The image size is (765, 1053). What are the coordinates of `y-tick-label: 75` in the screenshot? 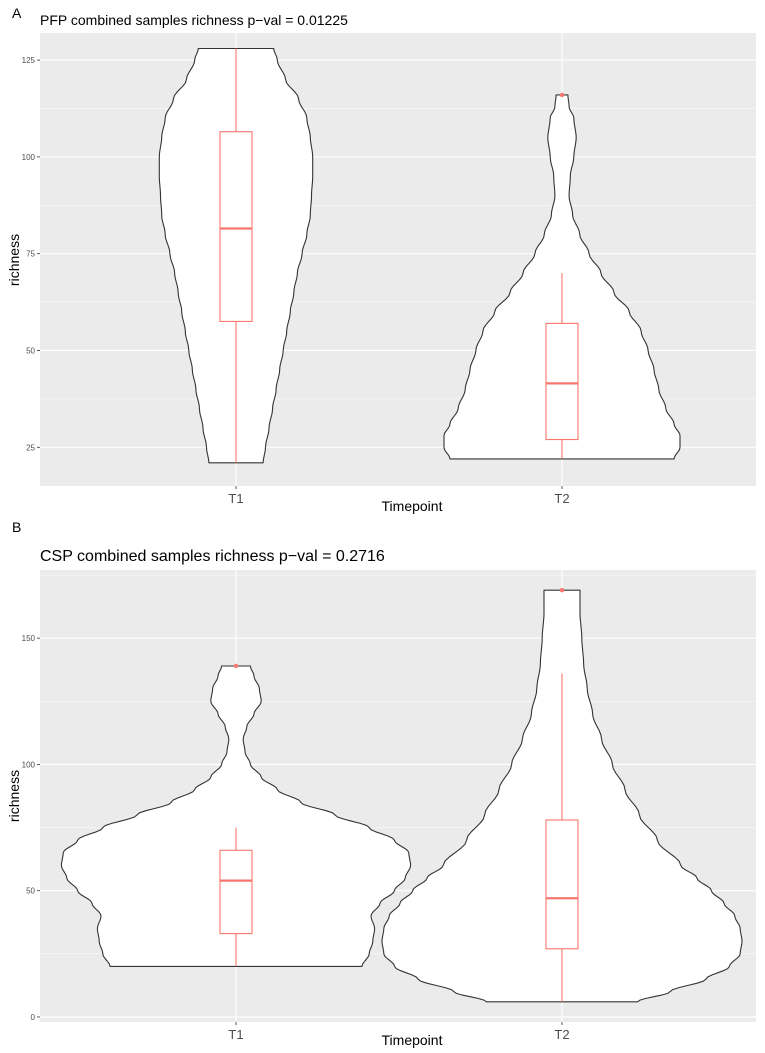 It's located at (30, 254).